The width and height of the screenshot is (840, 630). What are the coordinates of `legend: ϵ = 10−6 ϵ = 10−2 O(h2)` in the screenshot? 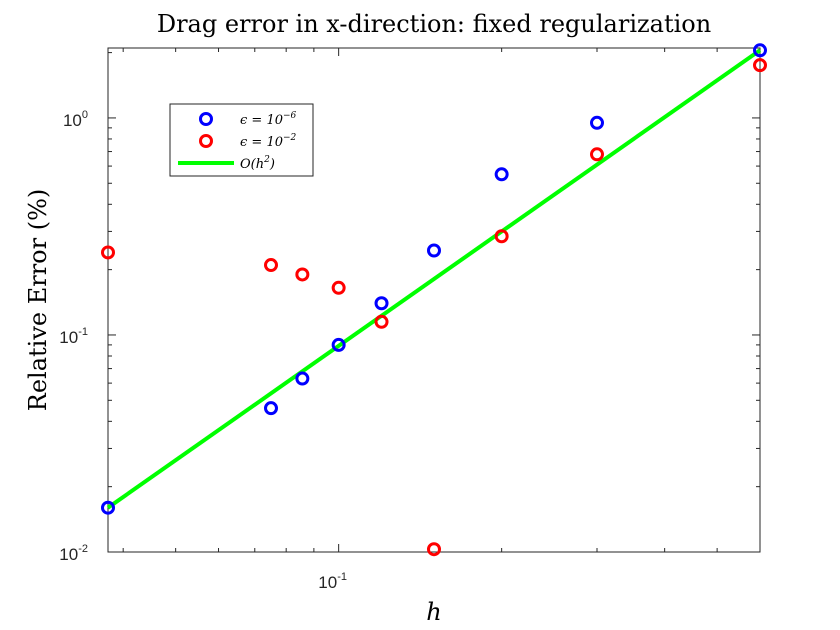 It's located at (241, 140).